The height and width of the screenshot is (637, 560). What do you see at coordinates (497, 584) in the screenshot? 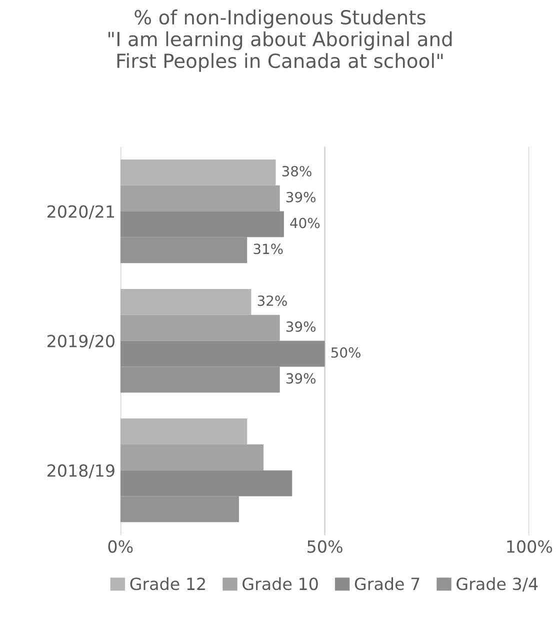
I see `legend-label: Grade 3/4` at bounding box center [497, 584].